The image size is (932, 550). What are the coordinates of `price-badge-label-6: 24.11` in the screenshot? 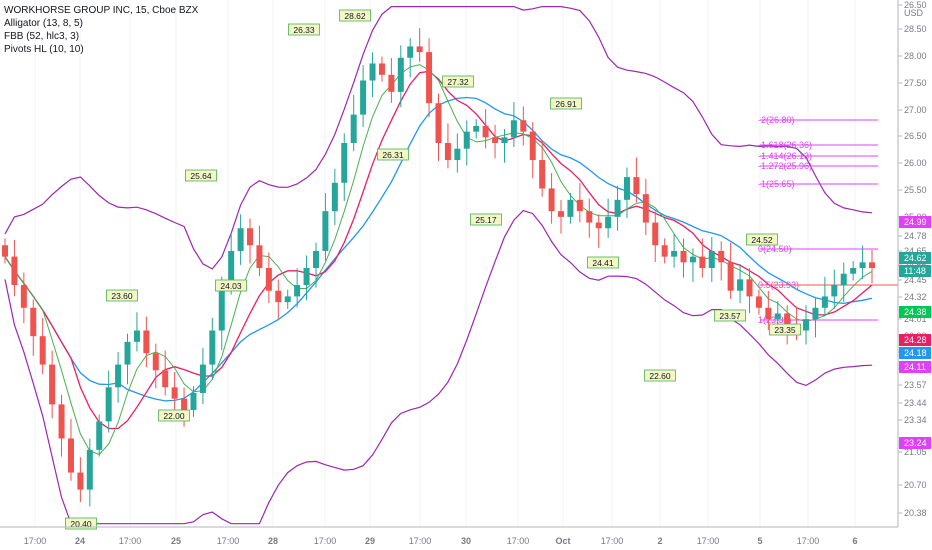 It's located at (915, 367).